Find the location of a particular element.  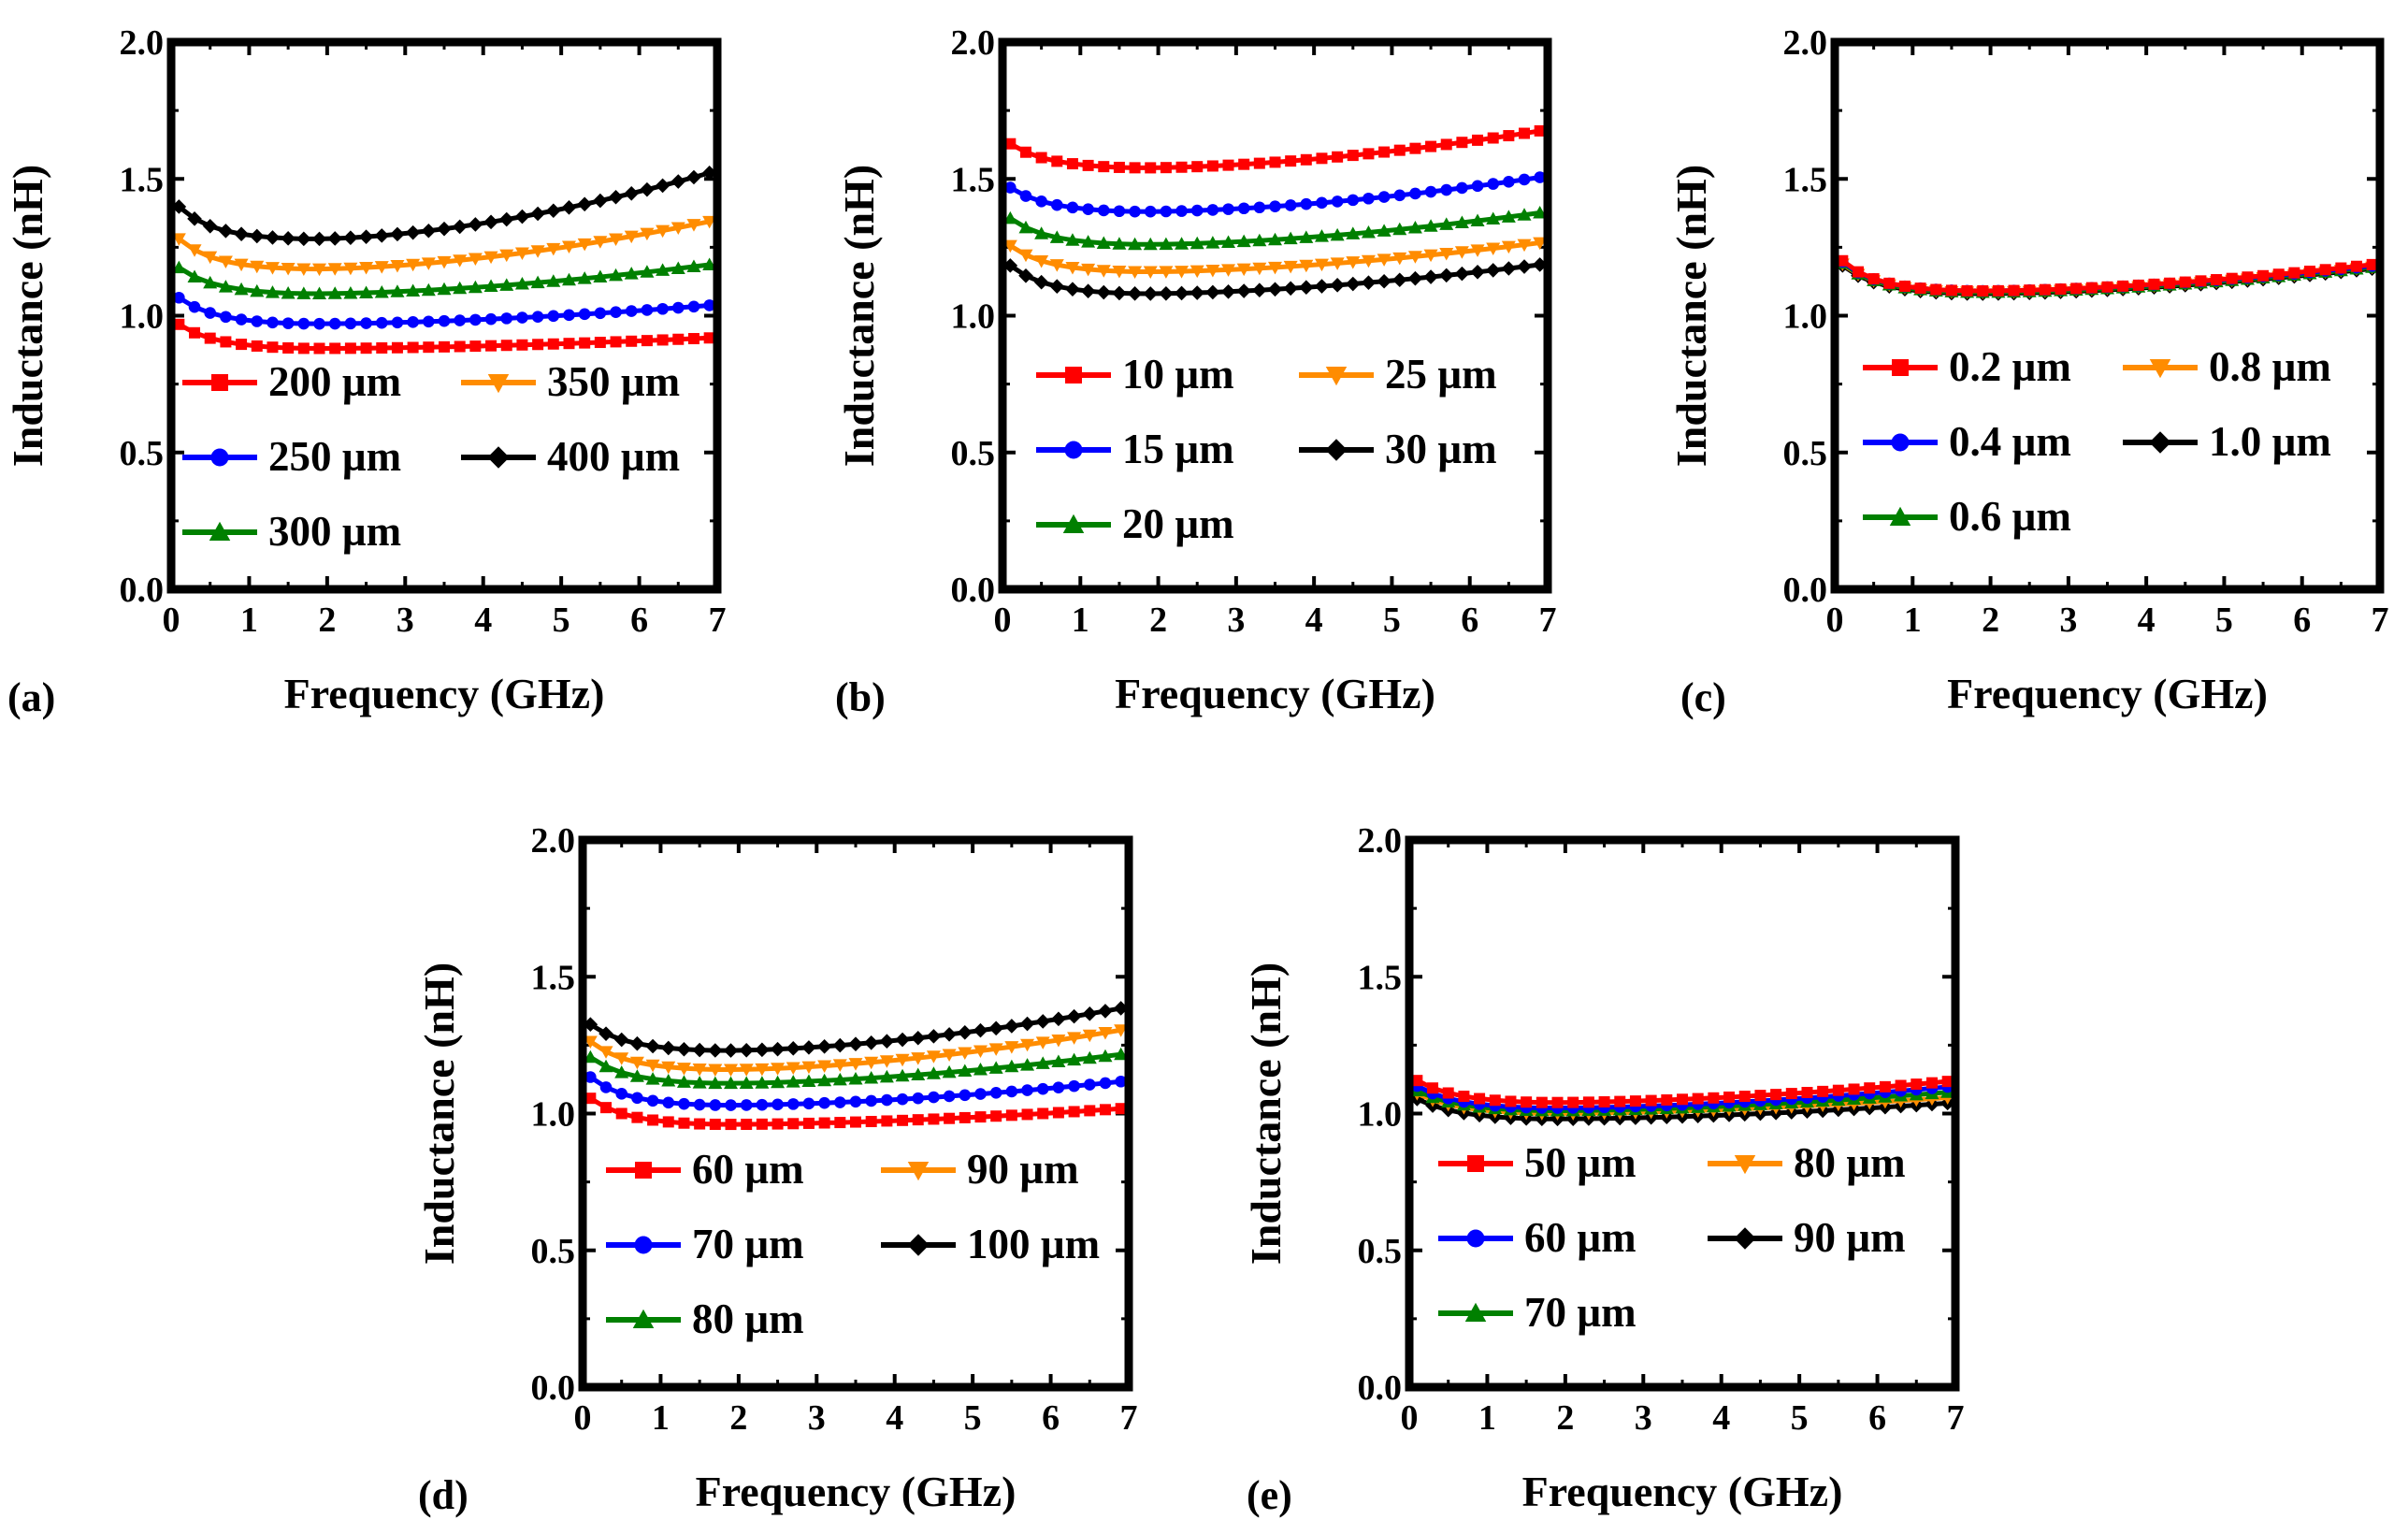

x-tick-label: 7 is located at coordinates (1548, 620).